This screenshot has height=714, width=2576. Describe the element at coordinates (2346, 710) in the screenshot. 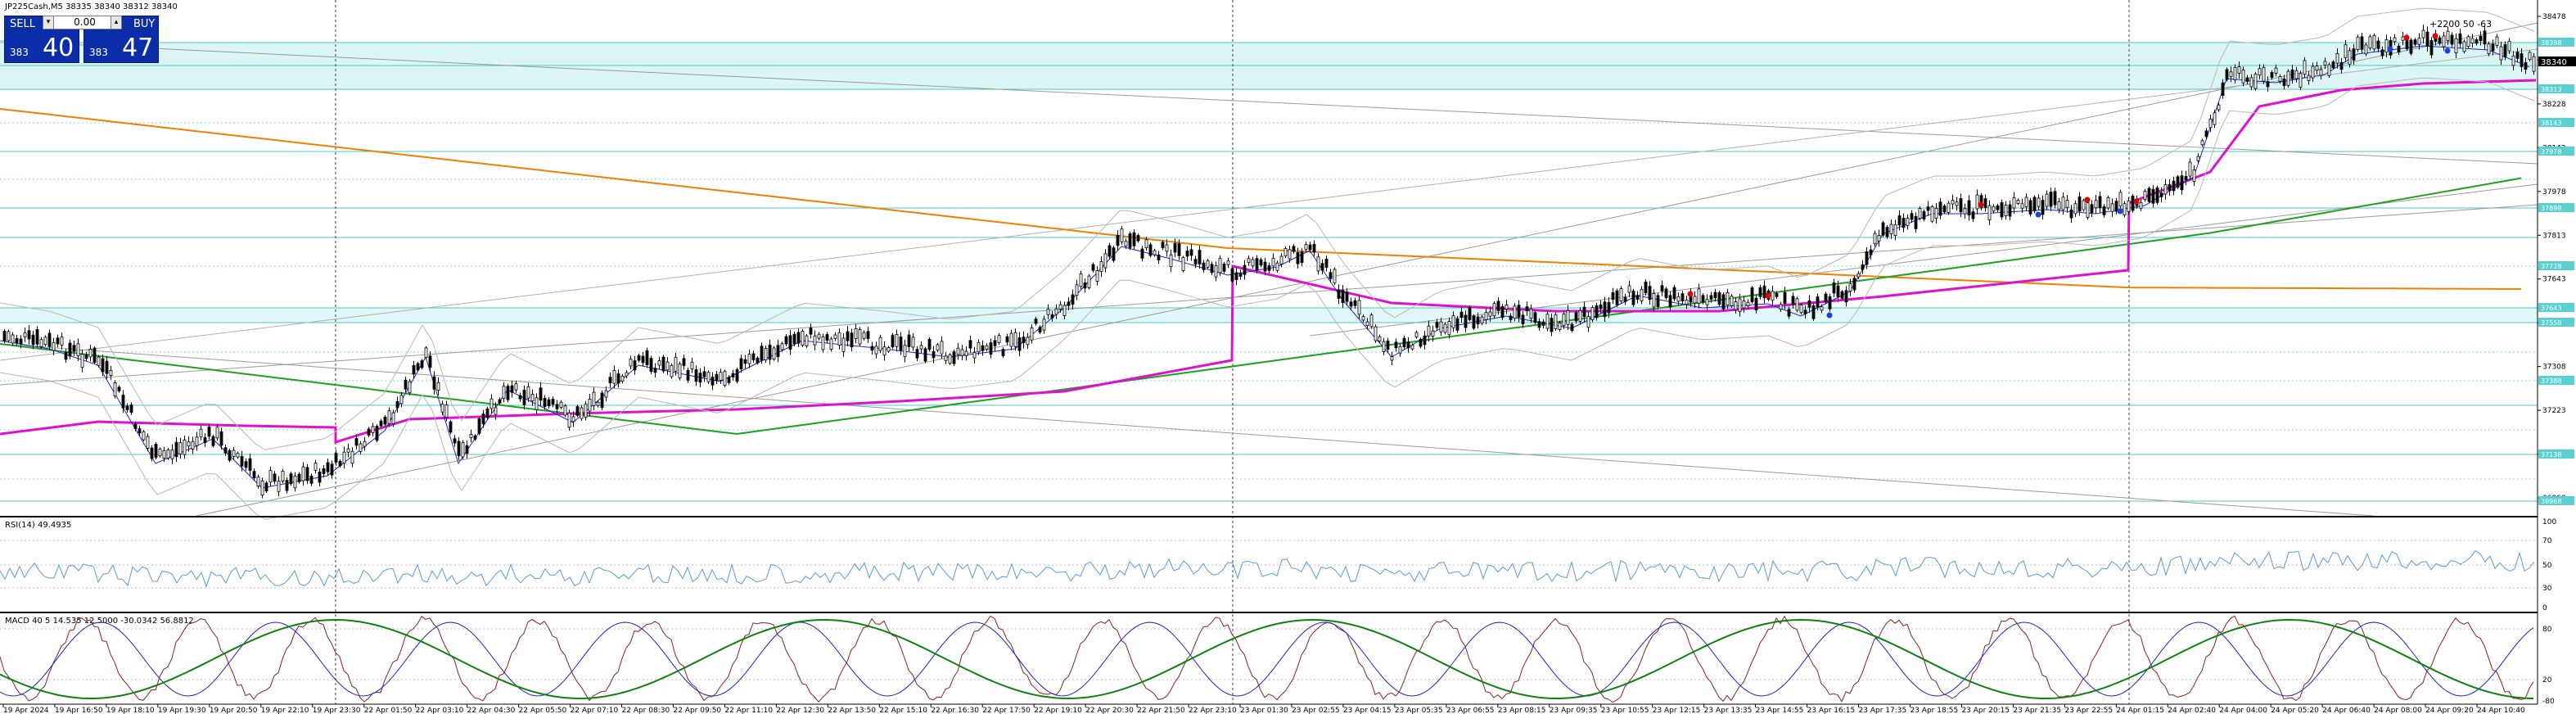

I see `time-tick-label: 24 Apr 06:40` at that location.